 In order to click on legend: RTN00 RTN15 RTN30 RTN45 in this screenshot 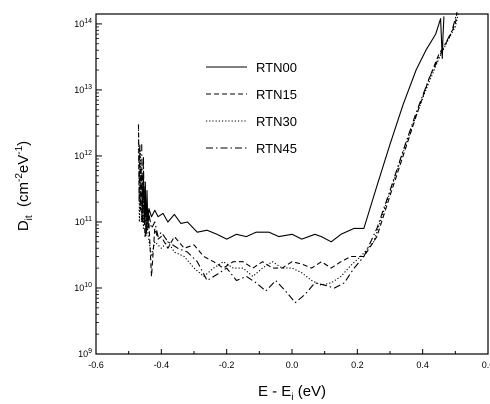, I will do `click(251, 108)`.